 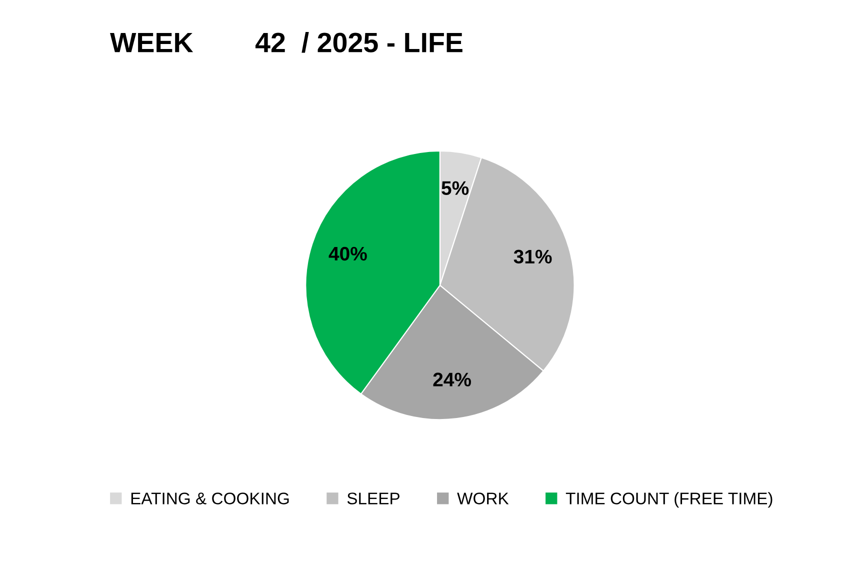 What do you see at coordinates (210, 498) in the screenshot?
I see `legend-label: EATING & COOKING` at bounding box center [210, 498].